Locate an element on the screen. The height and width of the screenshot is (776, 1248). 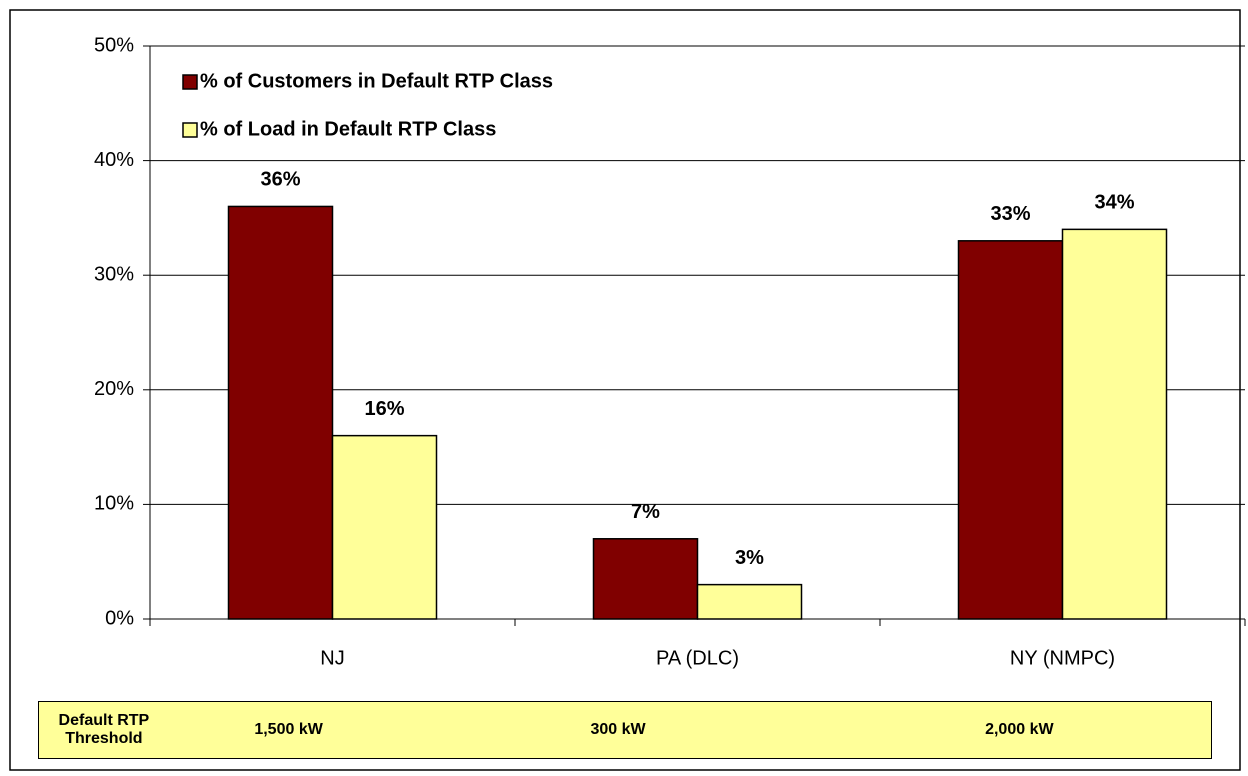
table-cell: 300 kW is located at coordinates (618, 729).